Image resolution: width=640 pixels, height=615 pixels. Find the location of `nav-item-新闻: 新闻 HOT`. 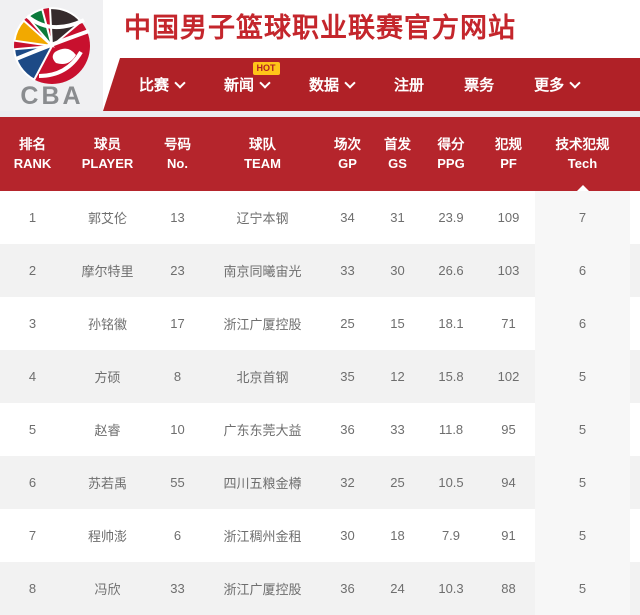

nav-item-新闻: 新闻 HOT is located at coordinates (246, 84).